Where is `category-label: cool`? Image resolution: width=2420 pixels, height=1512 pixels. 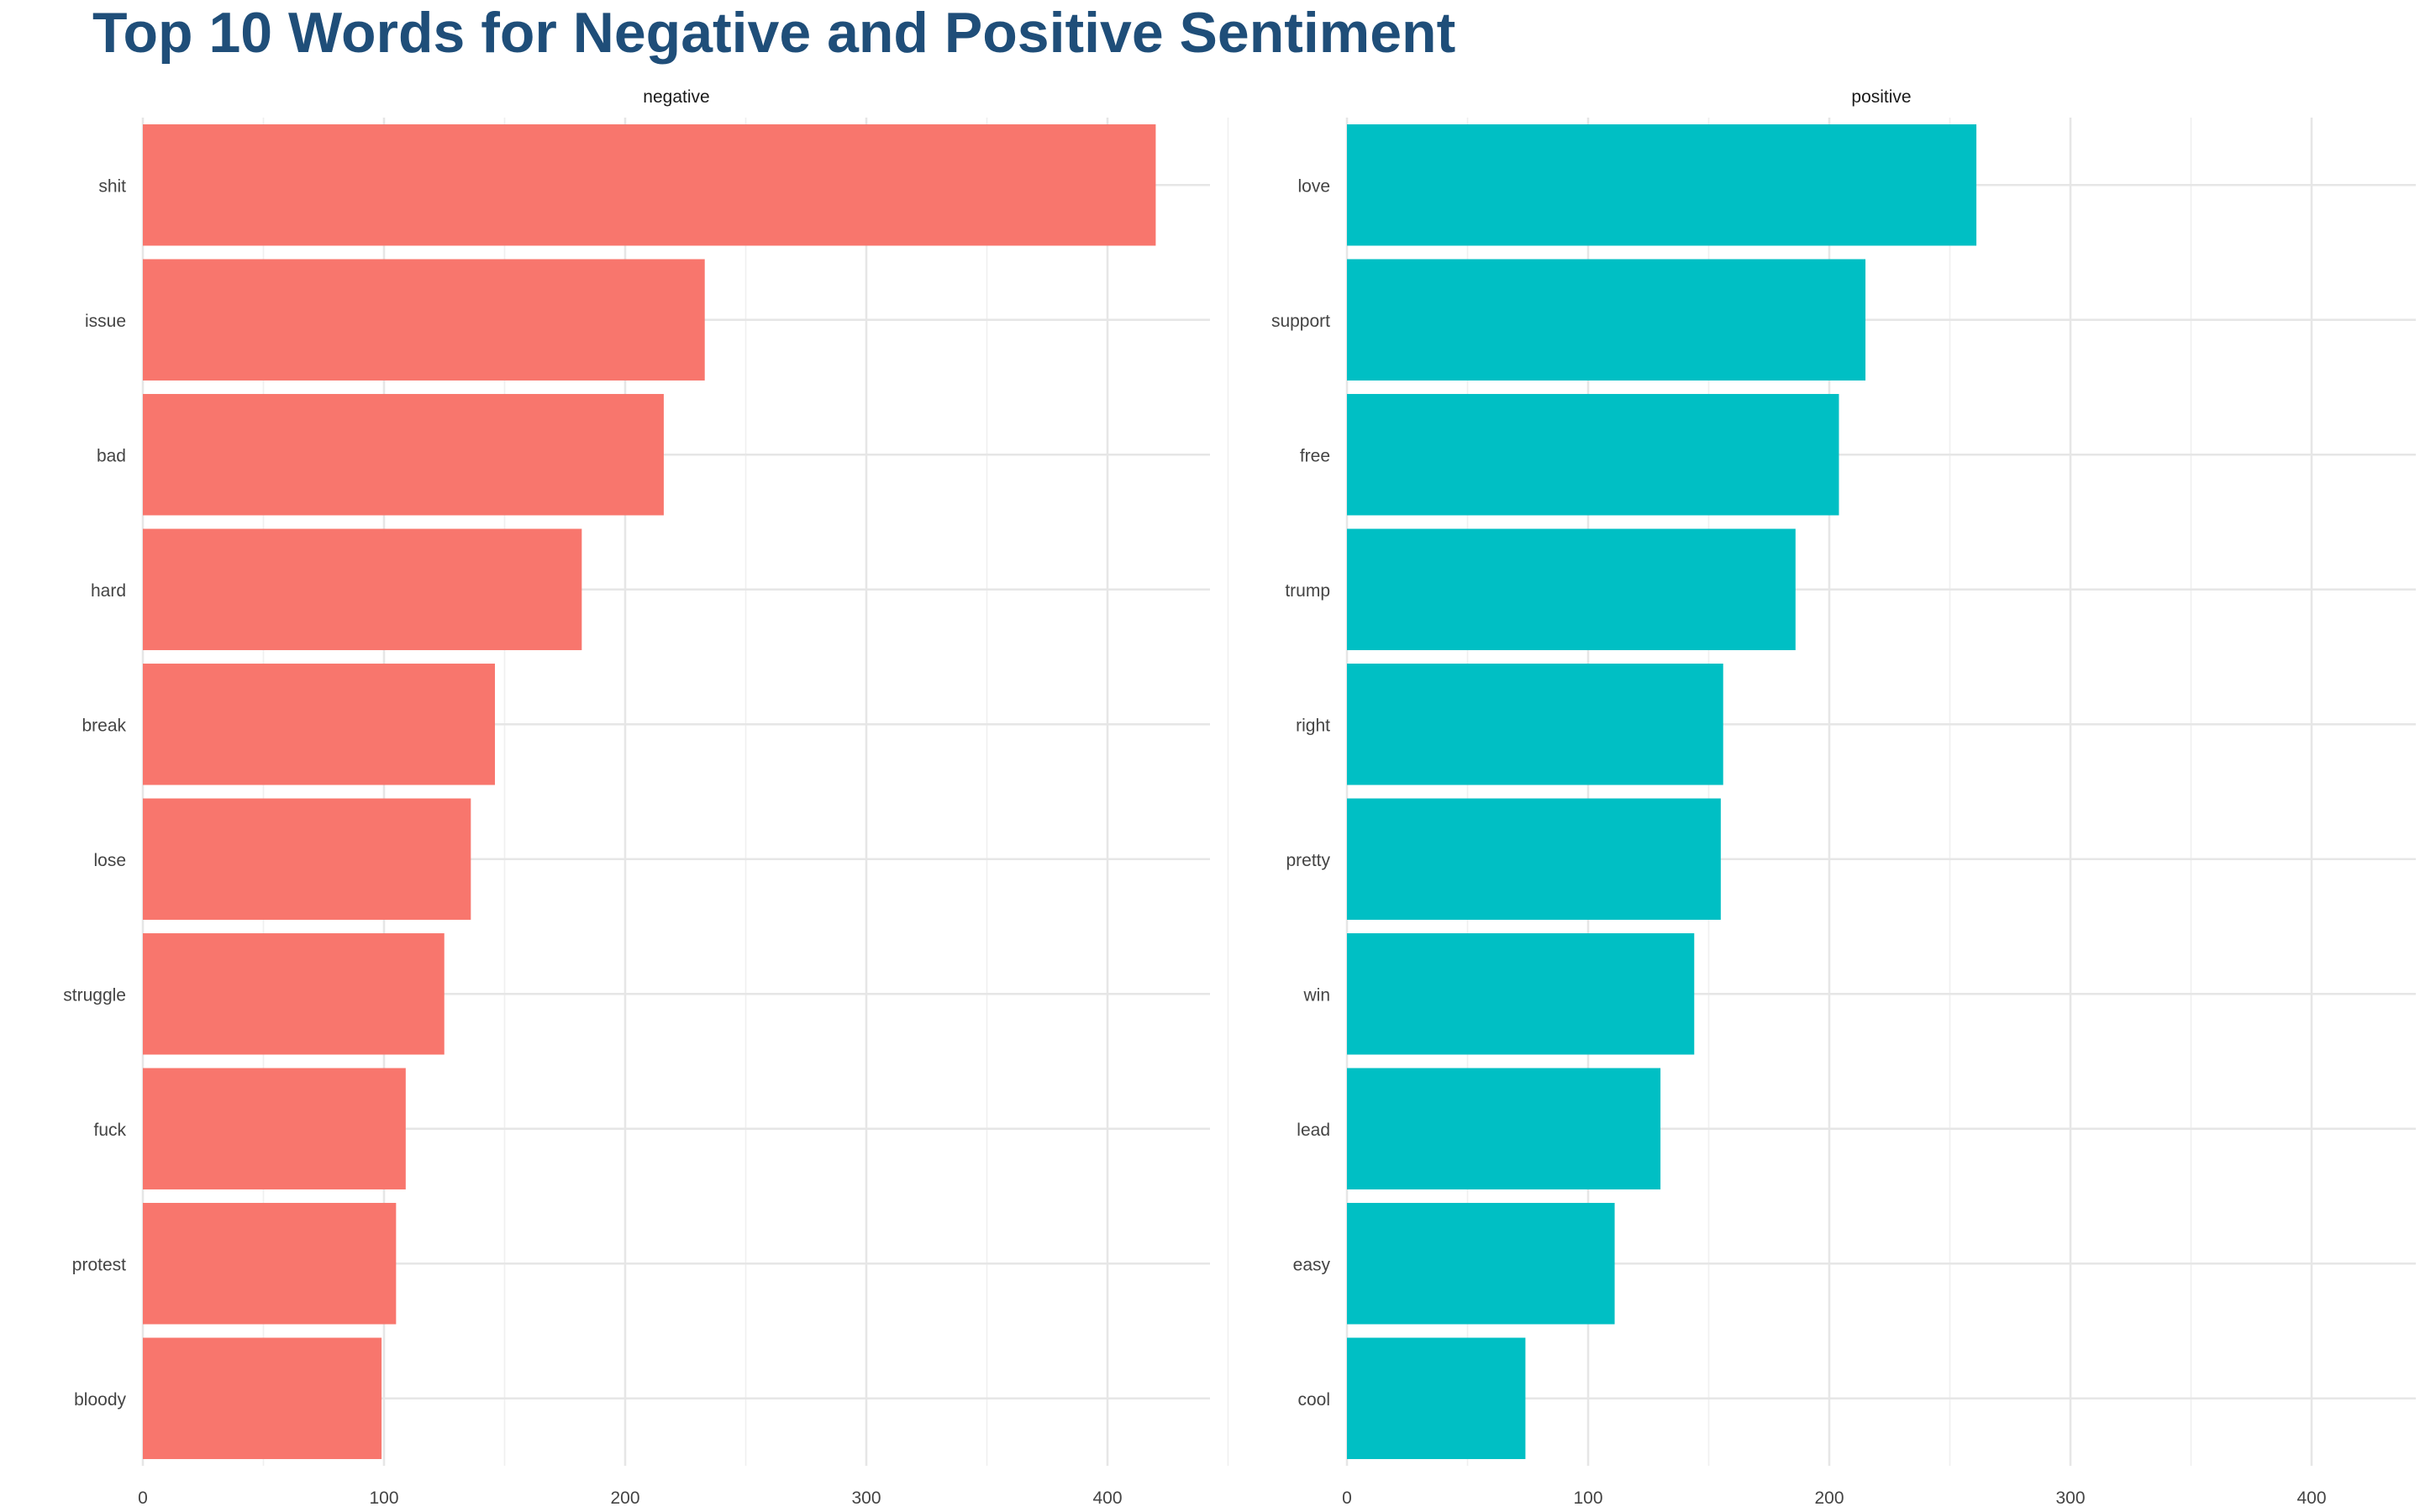 category-label: cool is located at coordinates (1314, 1400).